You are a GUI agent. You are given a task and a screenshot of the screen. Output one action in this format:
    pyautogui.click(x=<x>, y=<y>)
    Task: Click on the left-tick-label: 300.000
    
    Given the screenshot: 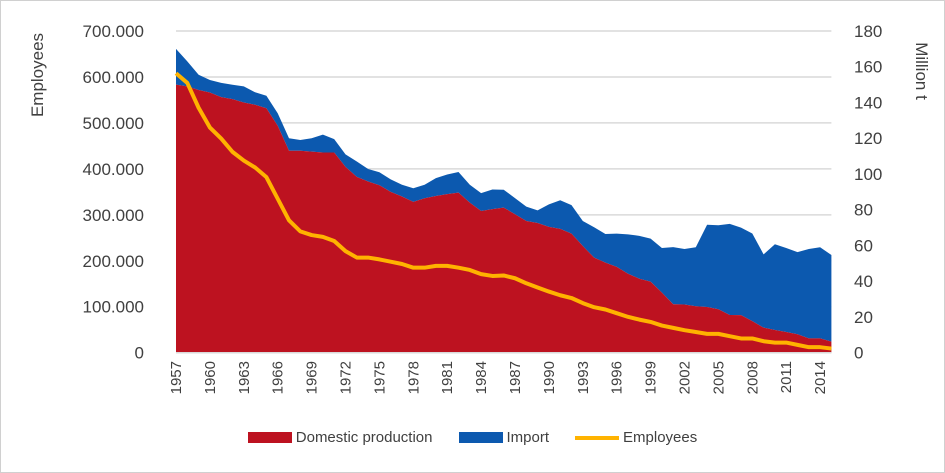 What is the action you would take?
    pyautogui.click(x=113, y=215)
    